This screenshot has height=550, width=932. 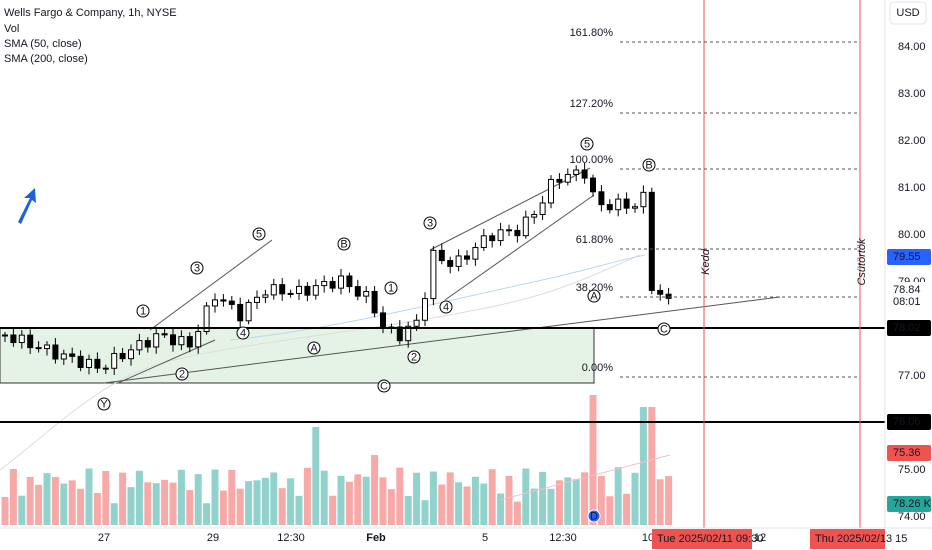 What do you see at coordinates (43, 44) in the screenshot?
I see `legend-item: SMA (50, close)` at bounding box center [43, 44].